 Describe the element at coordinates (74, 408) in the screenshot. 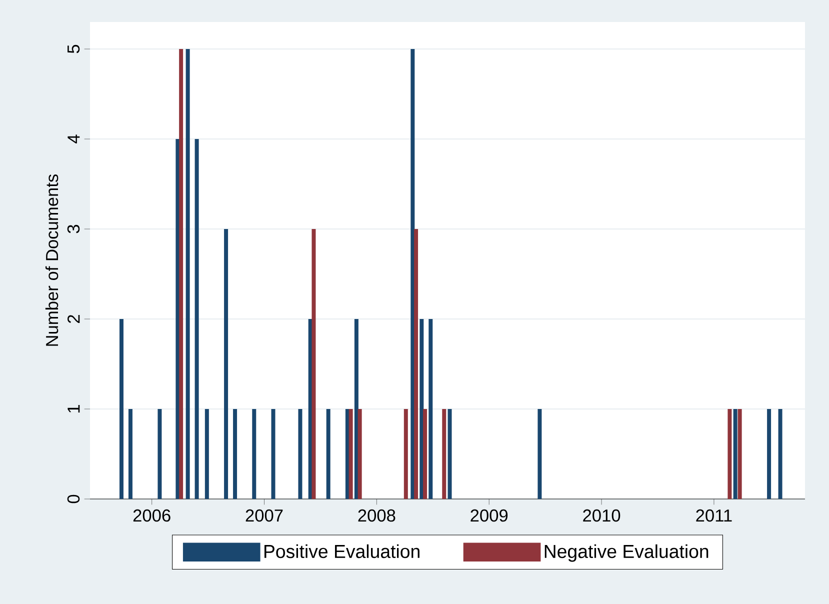

I see `y-tick-label: 1` at that location.